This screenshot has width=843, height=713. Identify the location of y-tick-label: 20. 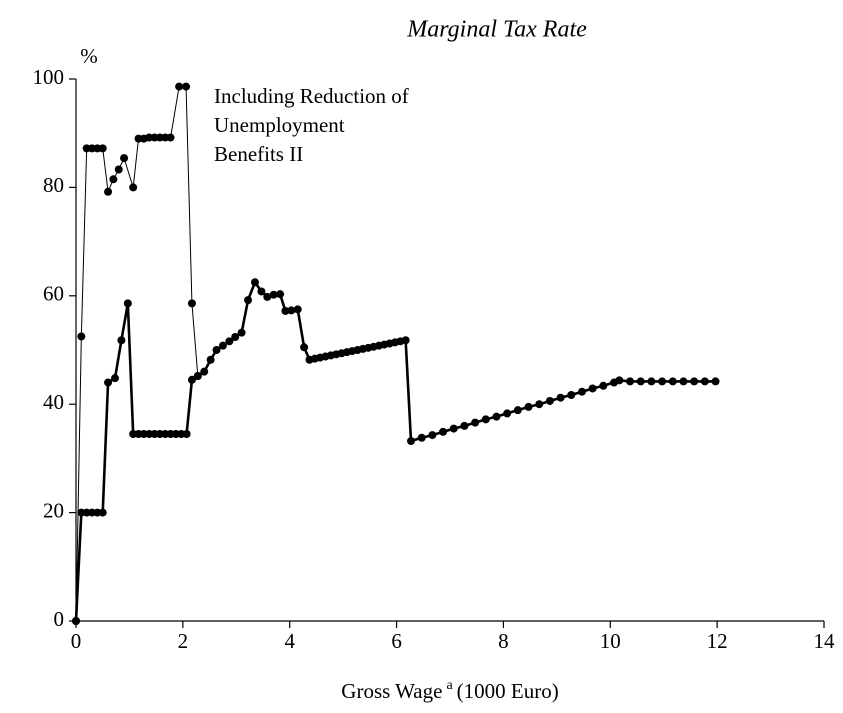
(53, 510).